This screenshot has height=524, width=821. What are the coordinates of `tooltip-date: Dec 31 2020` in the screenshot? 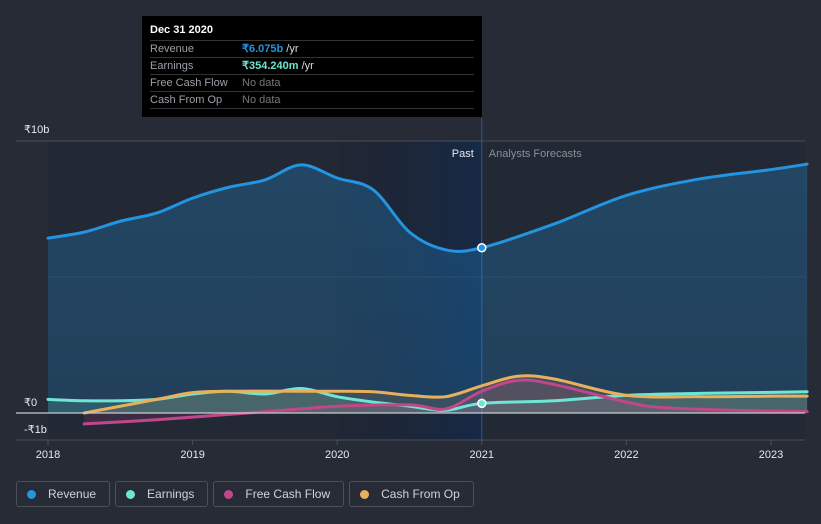 It's located at (312, 32).